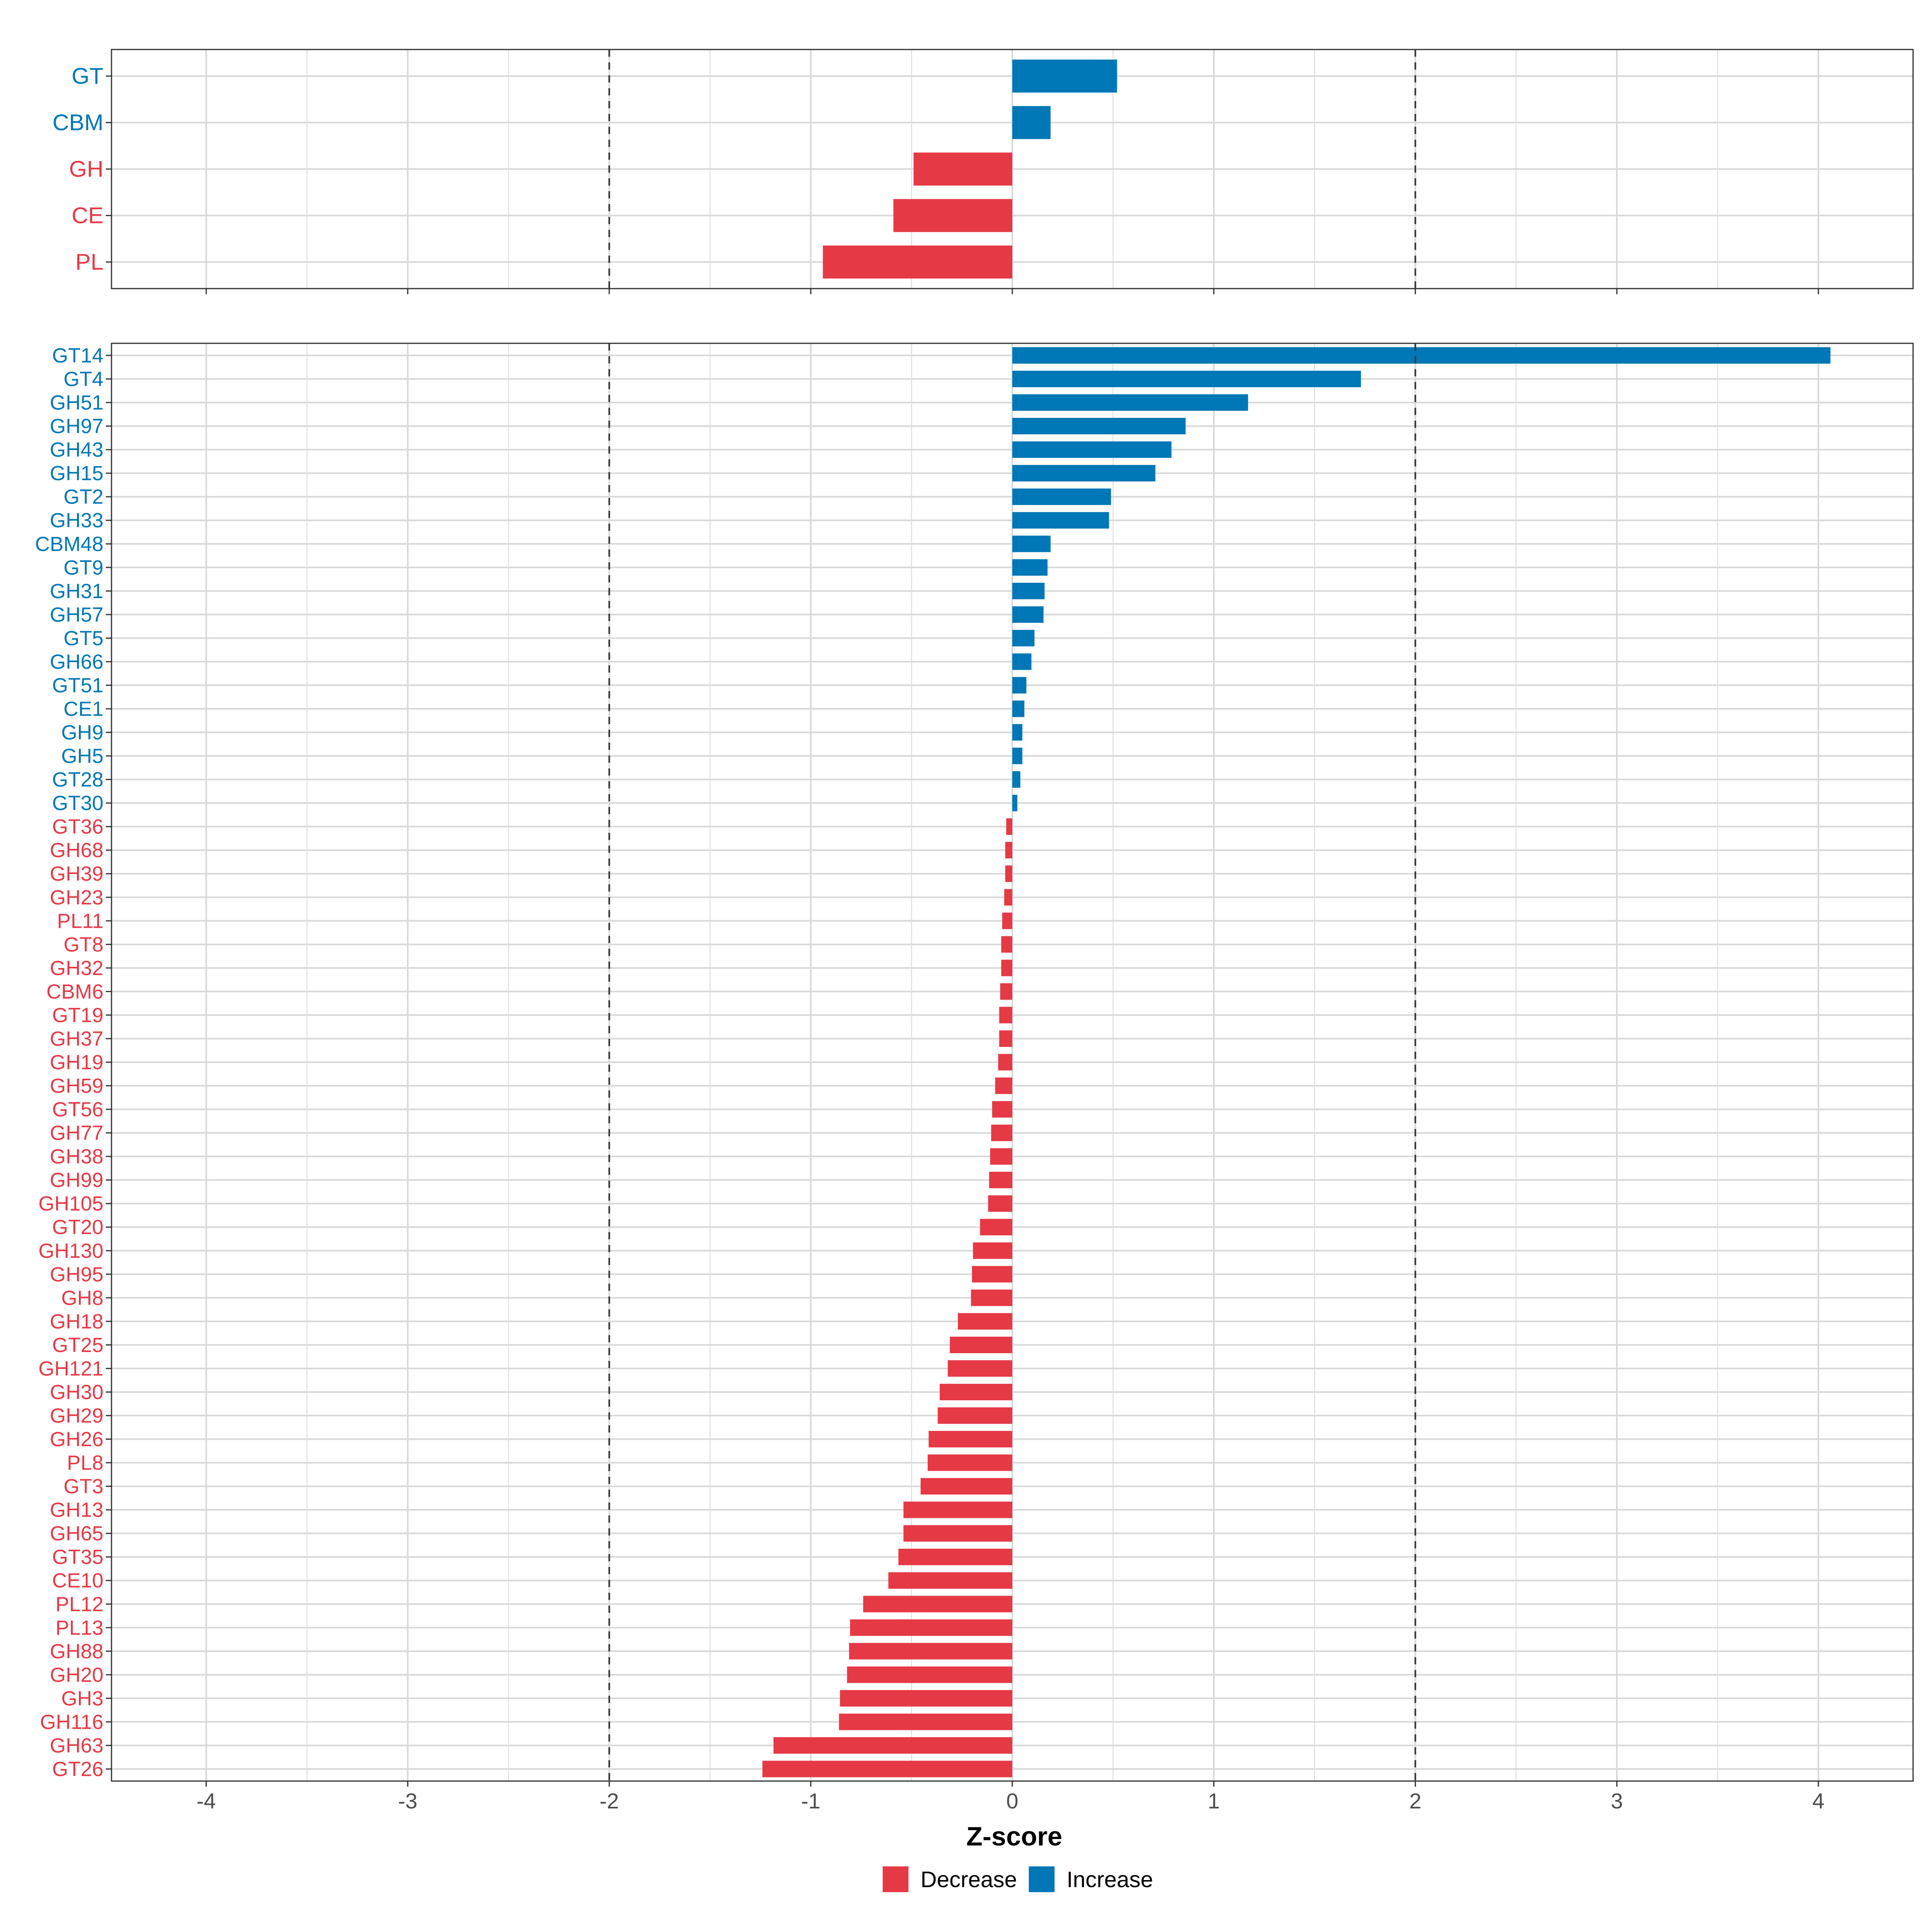 The height and width of the screenshot is (1932, 1932). I want to click on bar-CE1, so click(1018, 708).